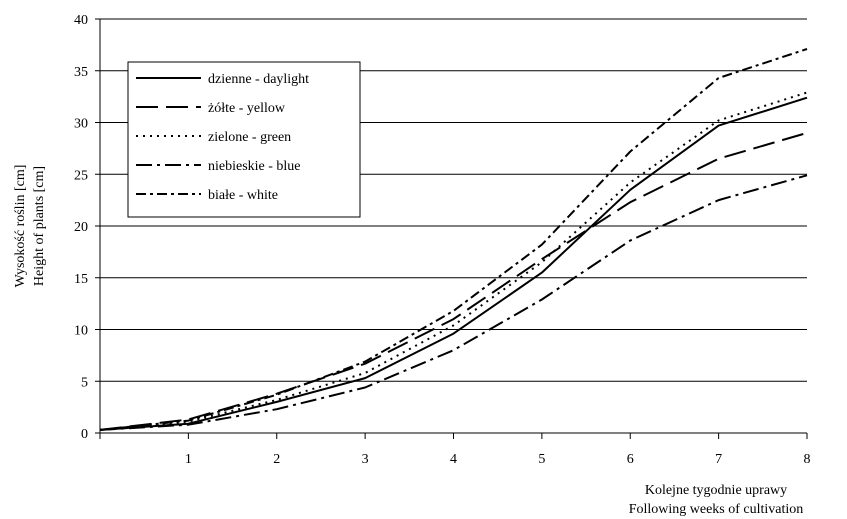 The height and width of the screenshot is (519, 847). I want to click on x-axis-title-line-2: Following weeks of cultivation, so click(716, 509).